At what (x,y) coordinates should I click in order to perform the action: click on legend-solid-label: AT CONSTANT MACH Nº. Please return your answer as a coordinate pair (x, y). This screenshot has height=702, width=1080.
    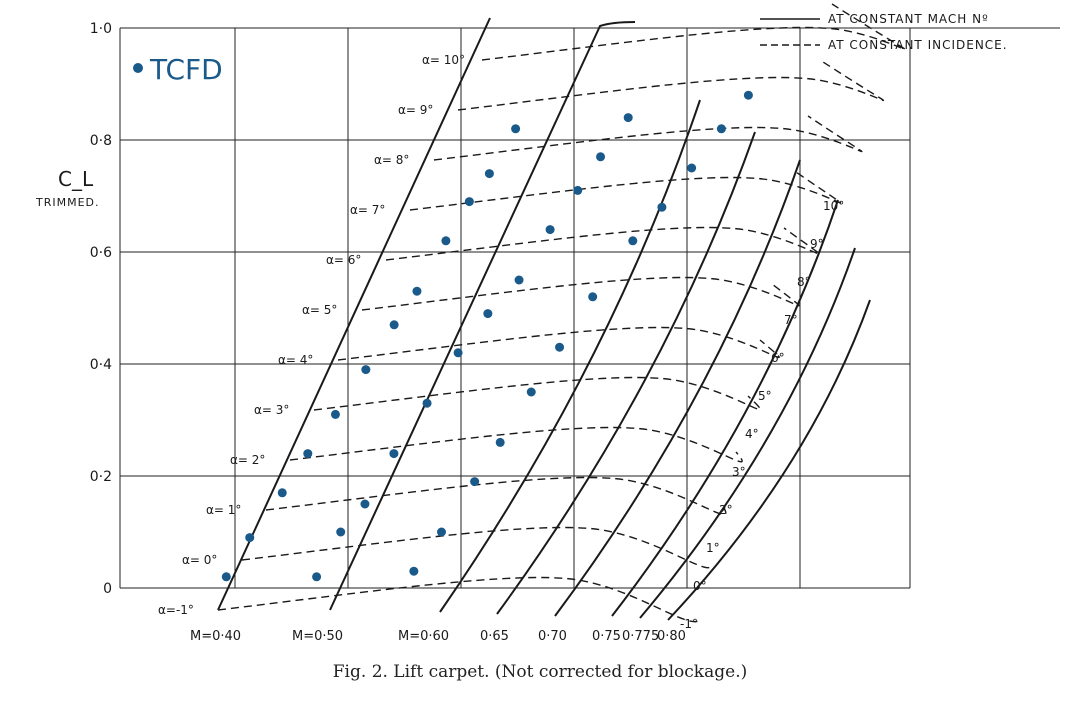
    Looking at the image, I should click on (908, 19).